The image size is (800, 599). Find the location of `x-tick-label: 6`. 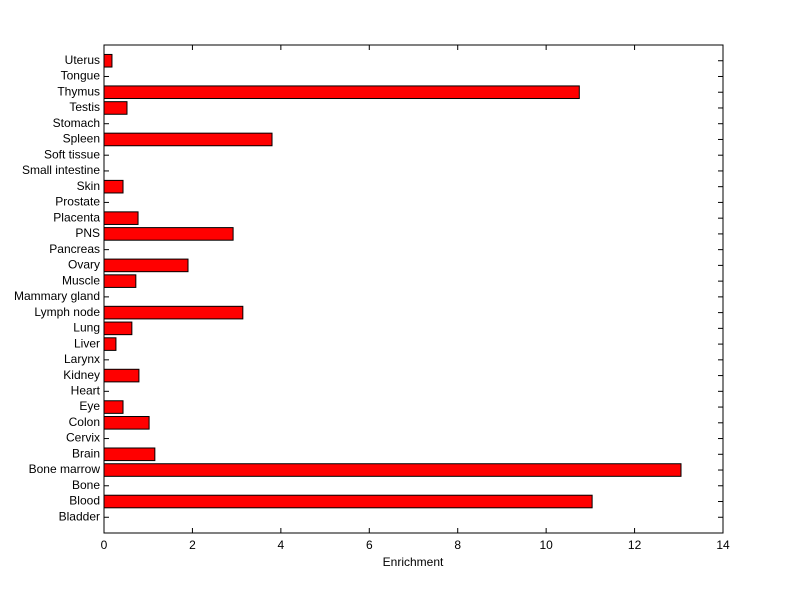

x-tick-label: 6 is located at coordinates (369, 545).